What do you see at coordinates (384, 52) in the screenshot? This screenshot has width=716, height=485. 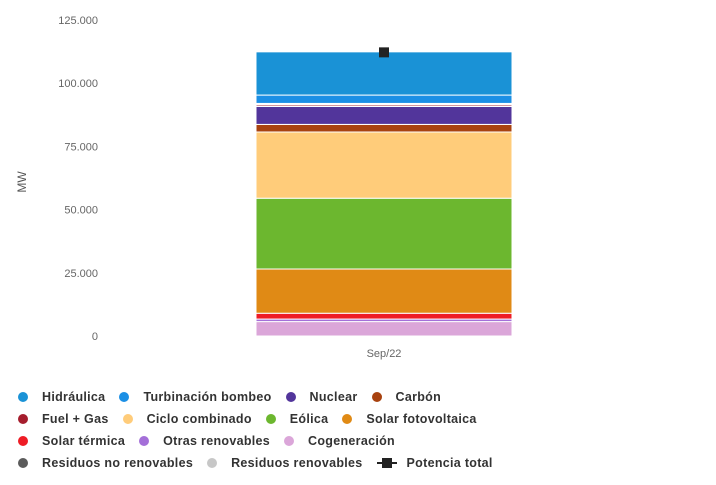 I see `total-power-marker` at bounding box center [384, 52].